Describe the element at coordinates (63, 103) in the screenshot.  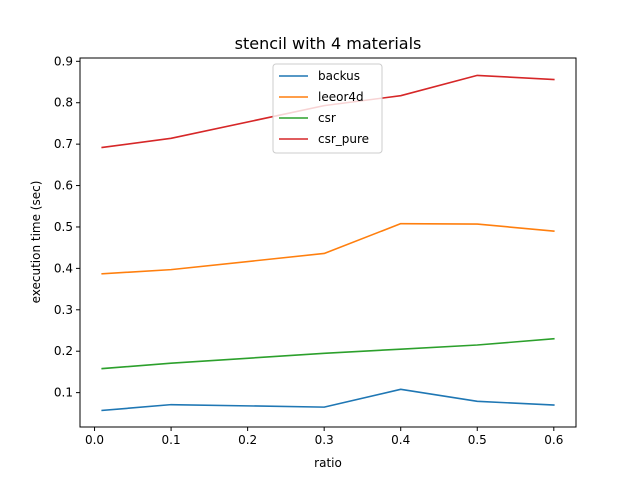
I see `y-tick-label: 0.8` at that location.